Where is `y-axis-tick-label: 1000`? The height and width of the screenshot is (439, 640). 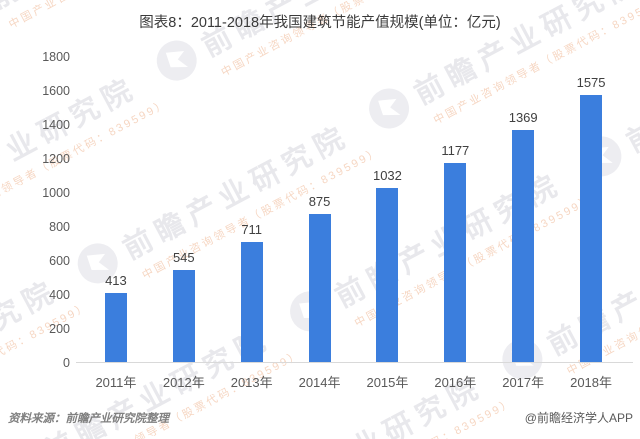 y-axis-tick-label: 1000 is located at coordinates (56, 193).